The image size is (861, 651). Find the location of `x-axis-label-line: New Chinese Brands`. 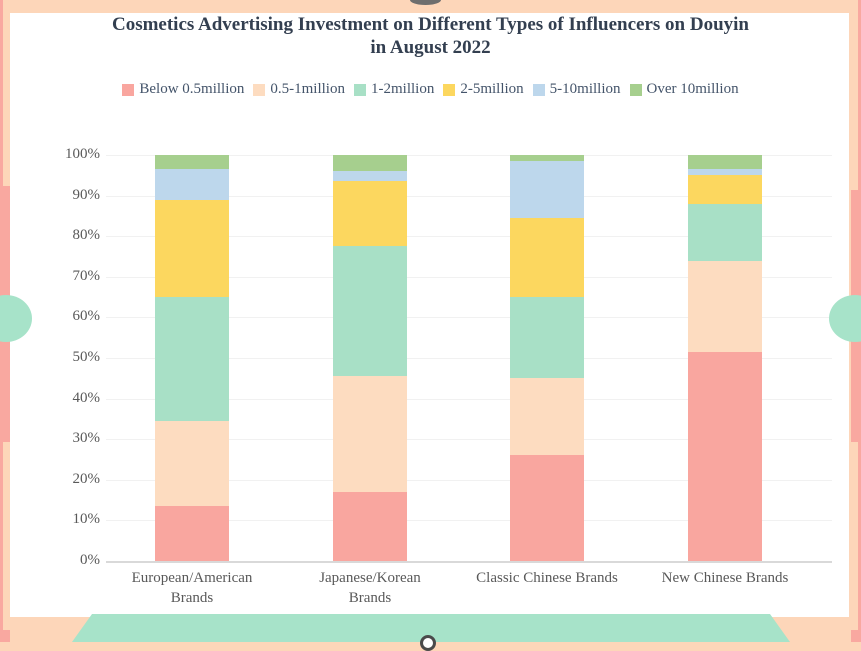

x-axis-label-line: New Chinese Brands is located at coordinates (725, 578).